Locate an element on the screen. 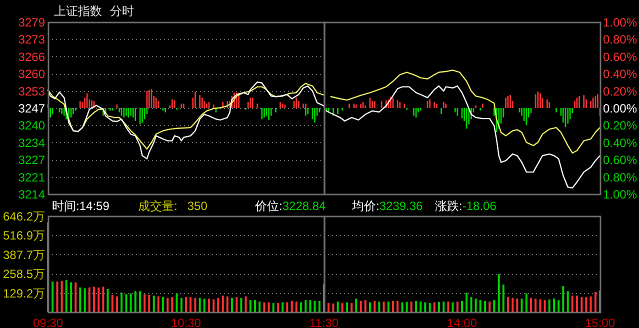 The height and width of the screenshot is (328, 639). y-tick-label: 3273 is located at coordinates (32, 39).